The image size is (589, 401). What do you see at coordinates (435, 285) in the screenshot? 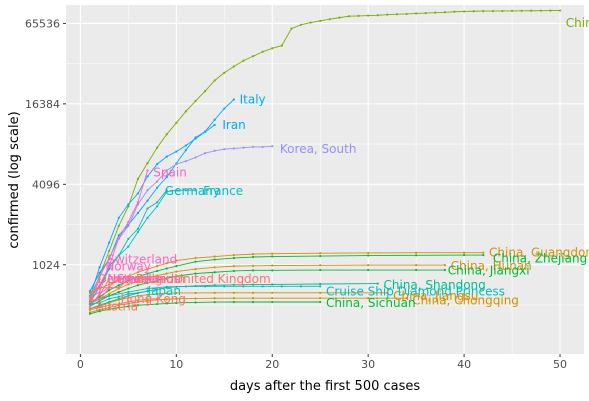
I see `series-label-china-shandong: China, Shandong` at bounding box center [435, 285].